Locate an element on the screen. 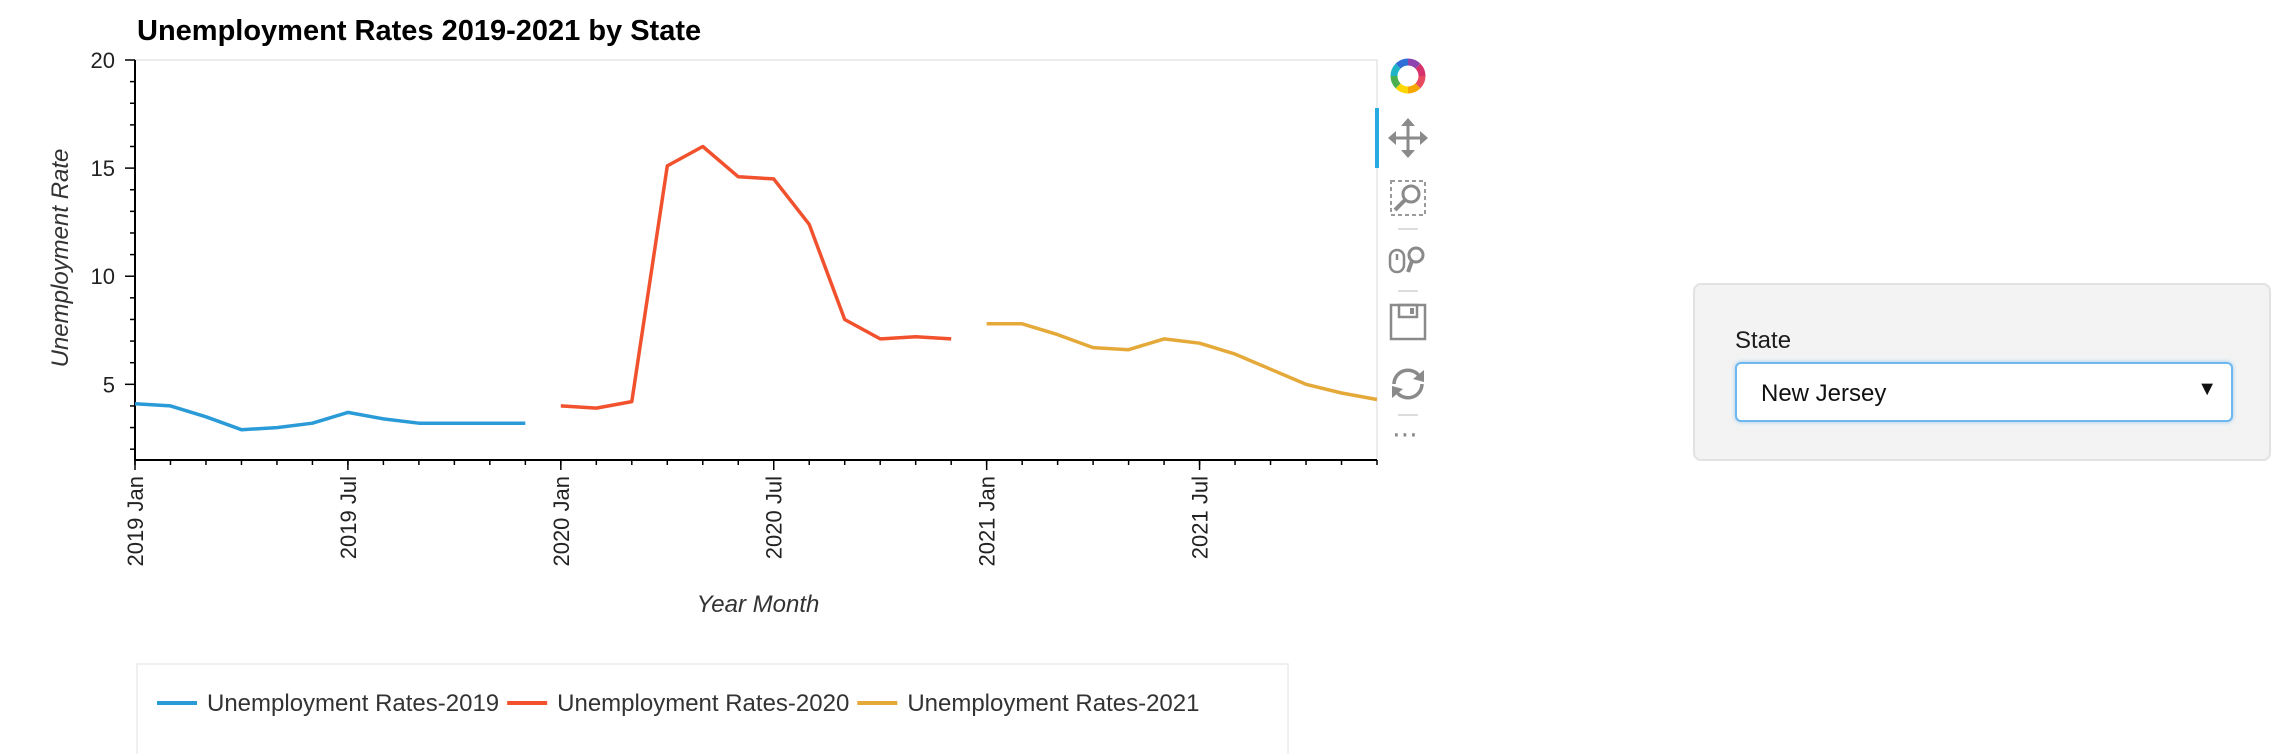 This screenshot has width=2292, height=754. x-tick-label: 2019 Jan is located at coordinates (135, 521).